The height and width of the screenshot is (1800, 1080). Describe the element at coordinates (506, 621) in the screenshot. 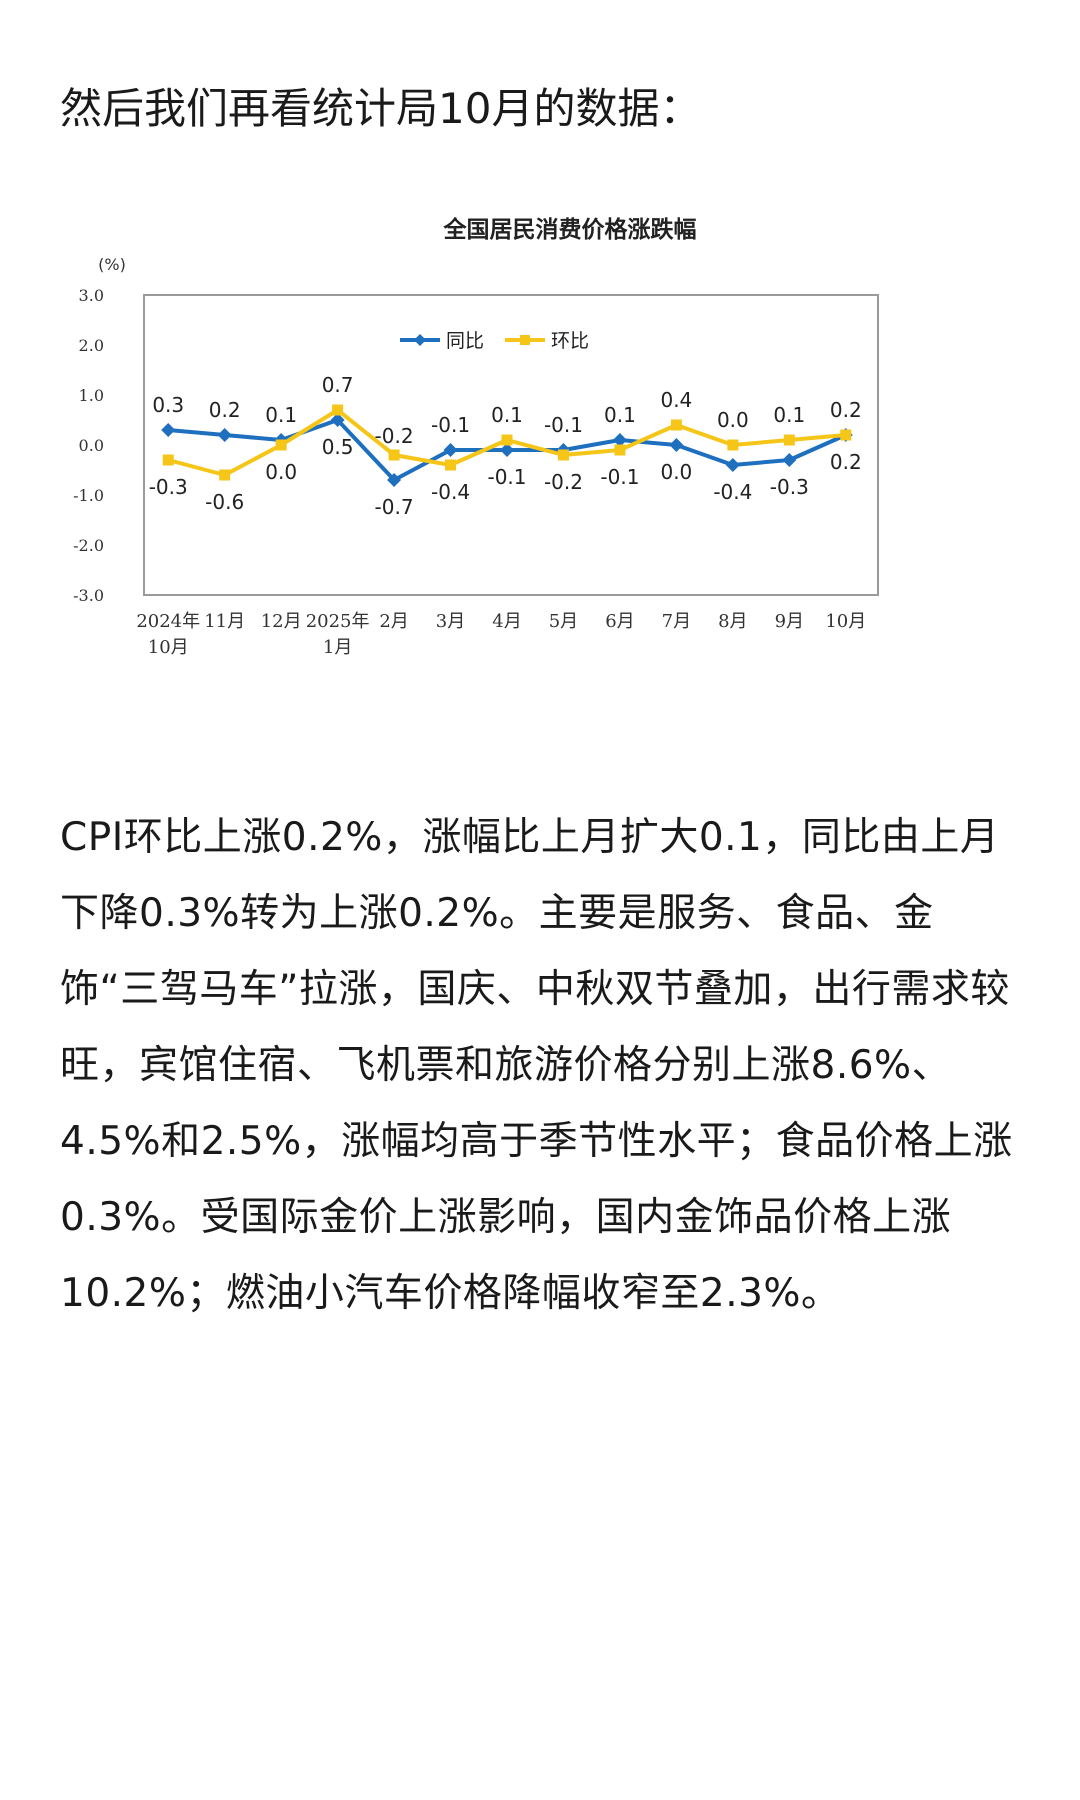

I see `x-tick-label: 4月` at that location.